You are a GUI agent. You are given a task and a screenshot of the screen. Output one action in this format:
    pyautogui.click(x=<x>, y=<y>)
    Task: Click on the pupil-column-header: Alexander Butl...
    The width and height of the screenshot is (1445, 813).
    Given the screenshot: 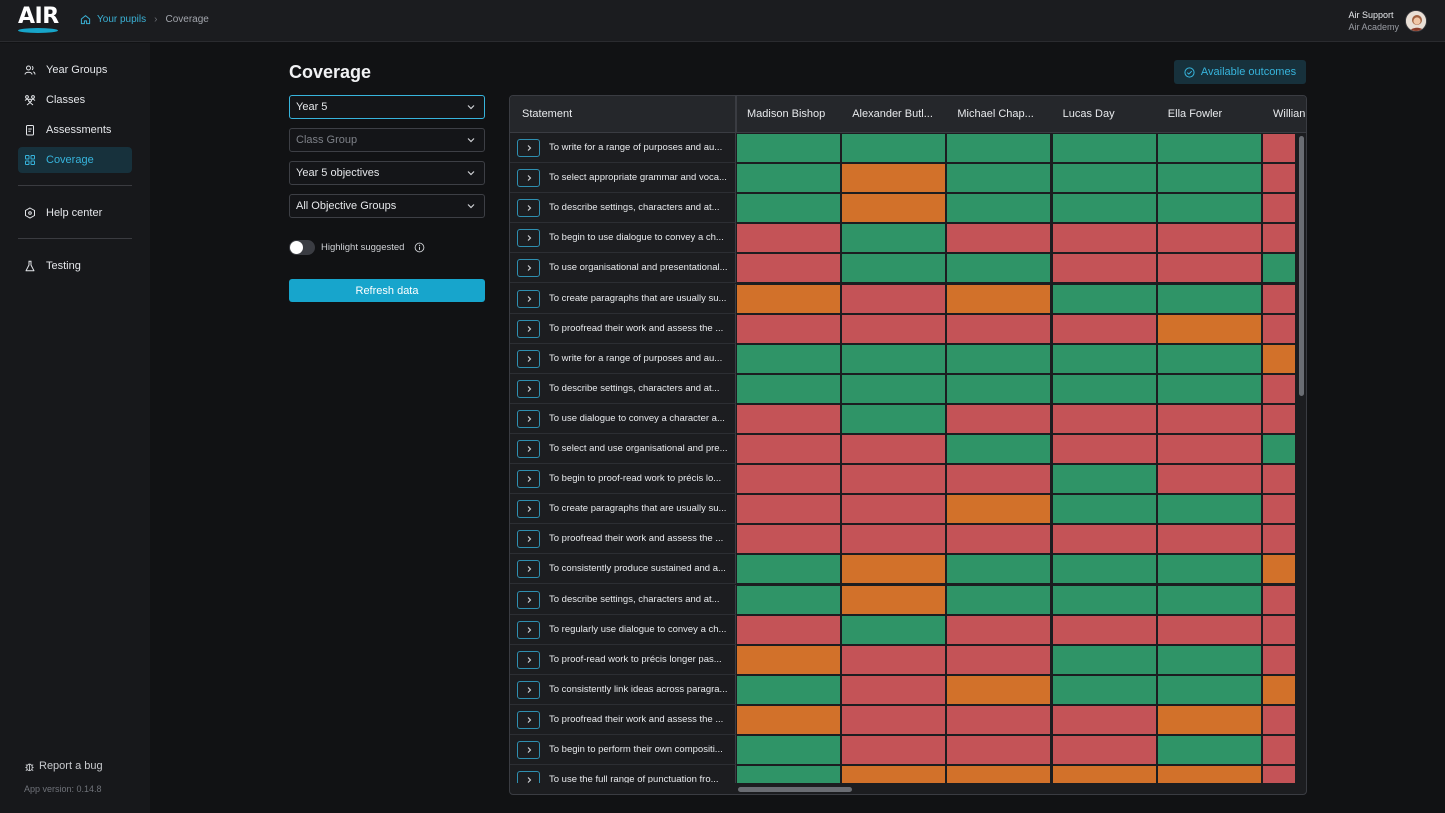 What is the action you would take?
    pyautogui.click(x=892, y=114)
    